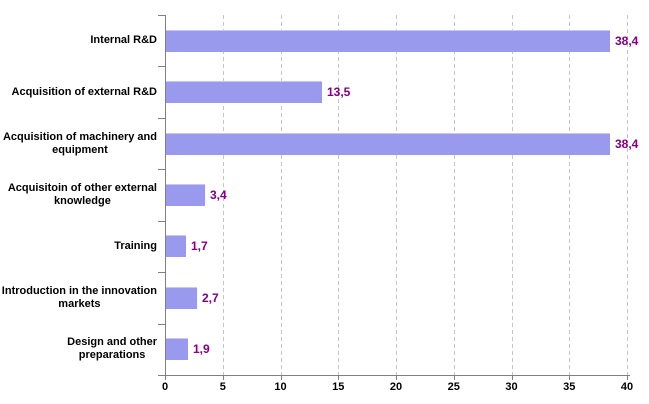 The height and width of the screenshot is (404, 649). I want to click on x-axis-tick-label: 0, so click(165, 387).